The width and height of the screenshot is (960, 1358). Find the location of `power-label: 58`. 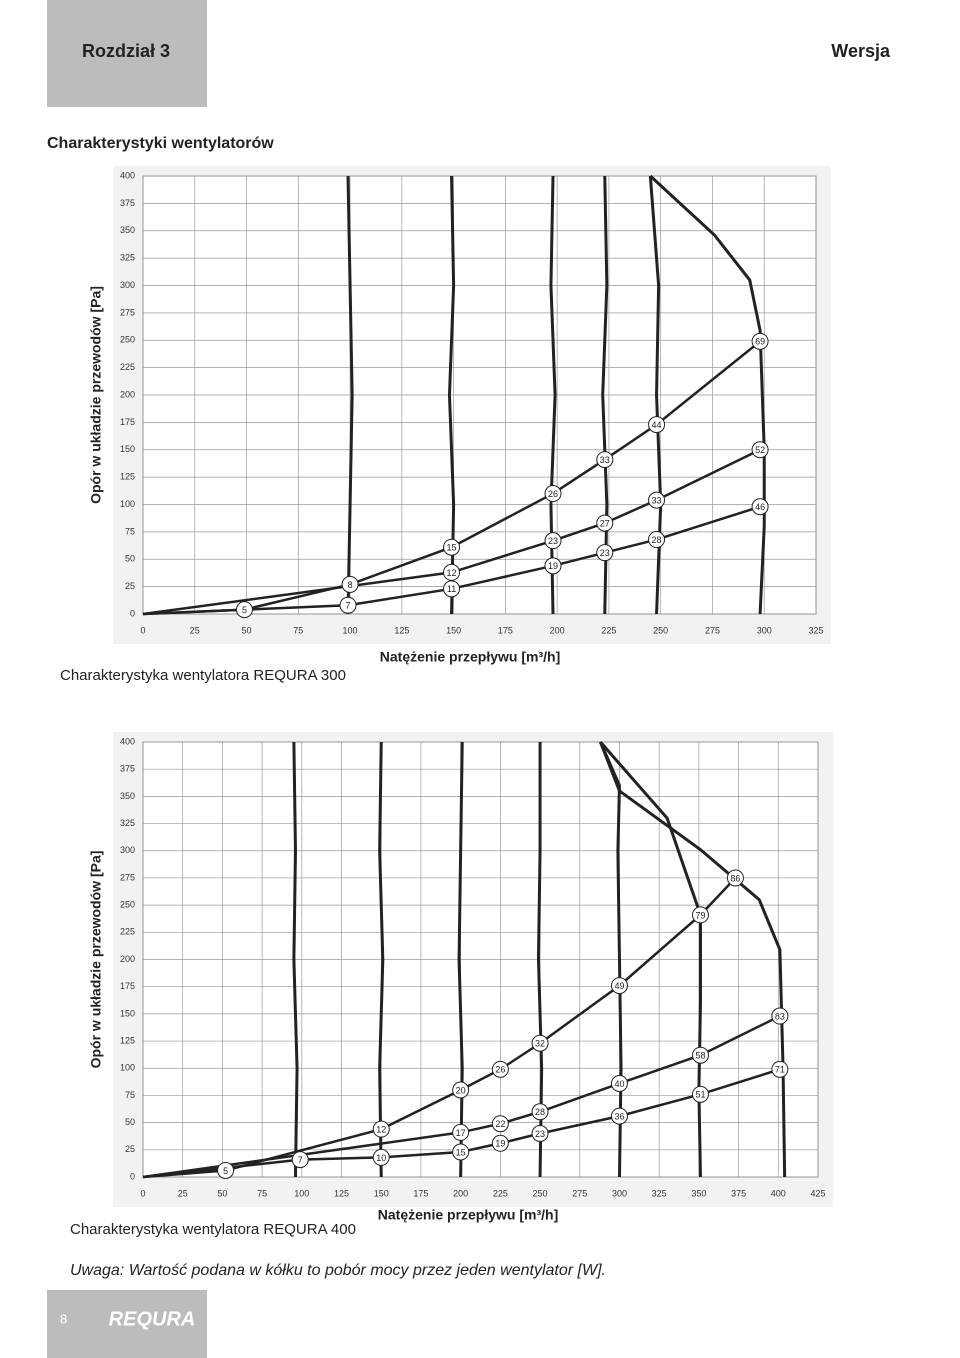

power-label: 58 is located at coordinates (700, 1056).